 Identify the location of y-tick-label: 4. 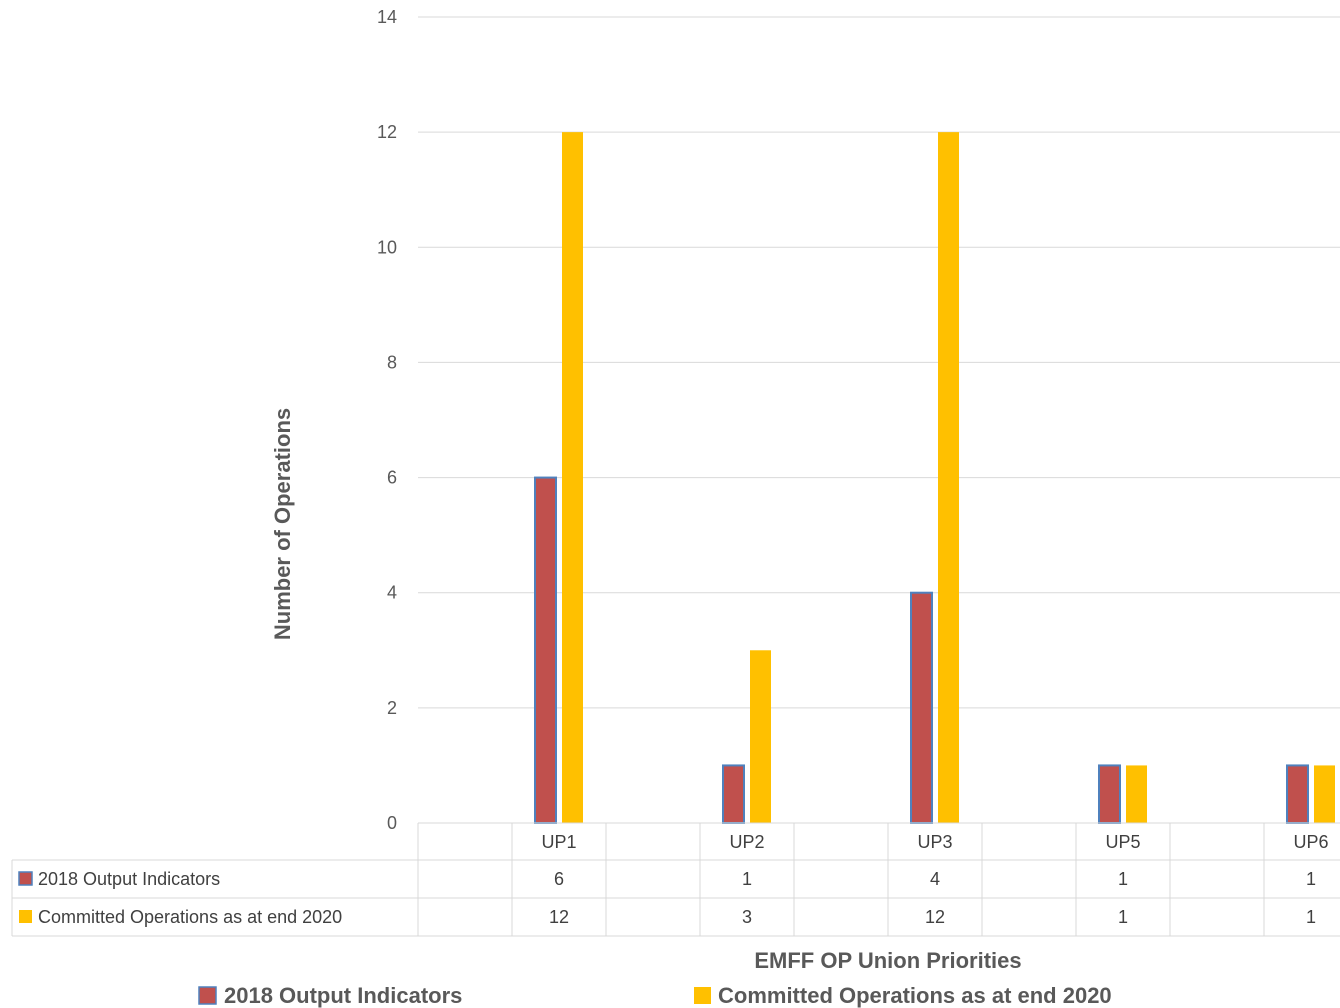
(392, 593).